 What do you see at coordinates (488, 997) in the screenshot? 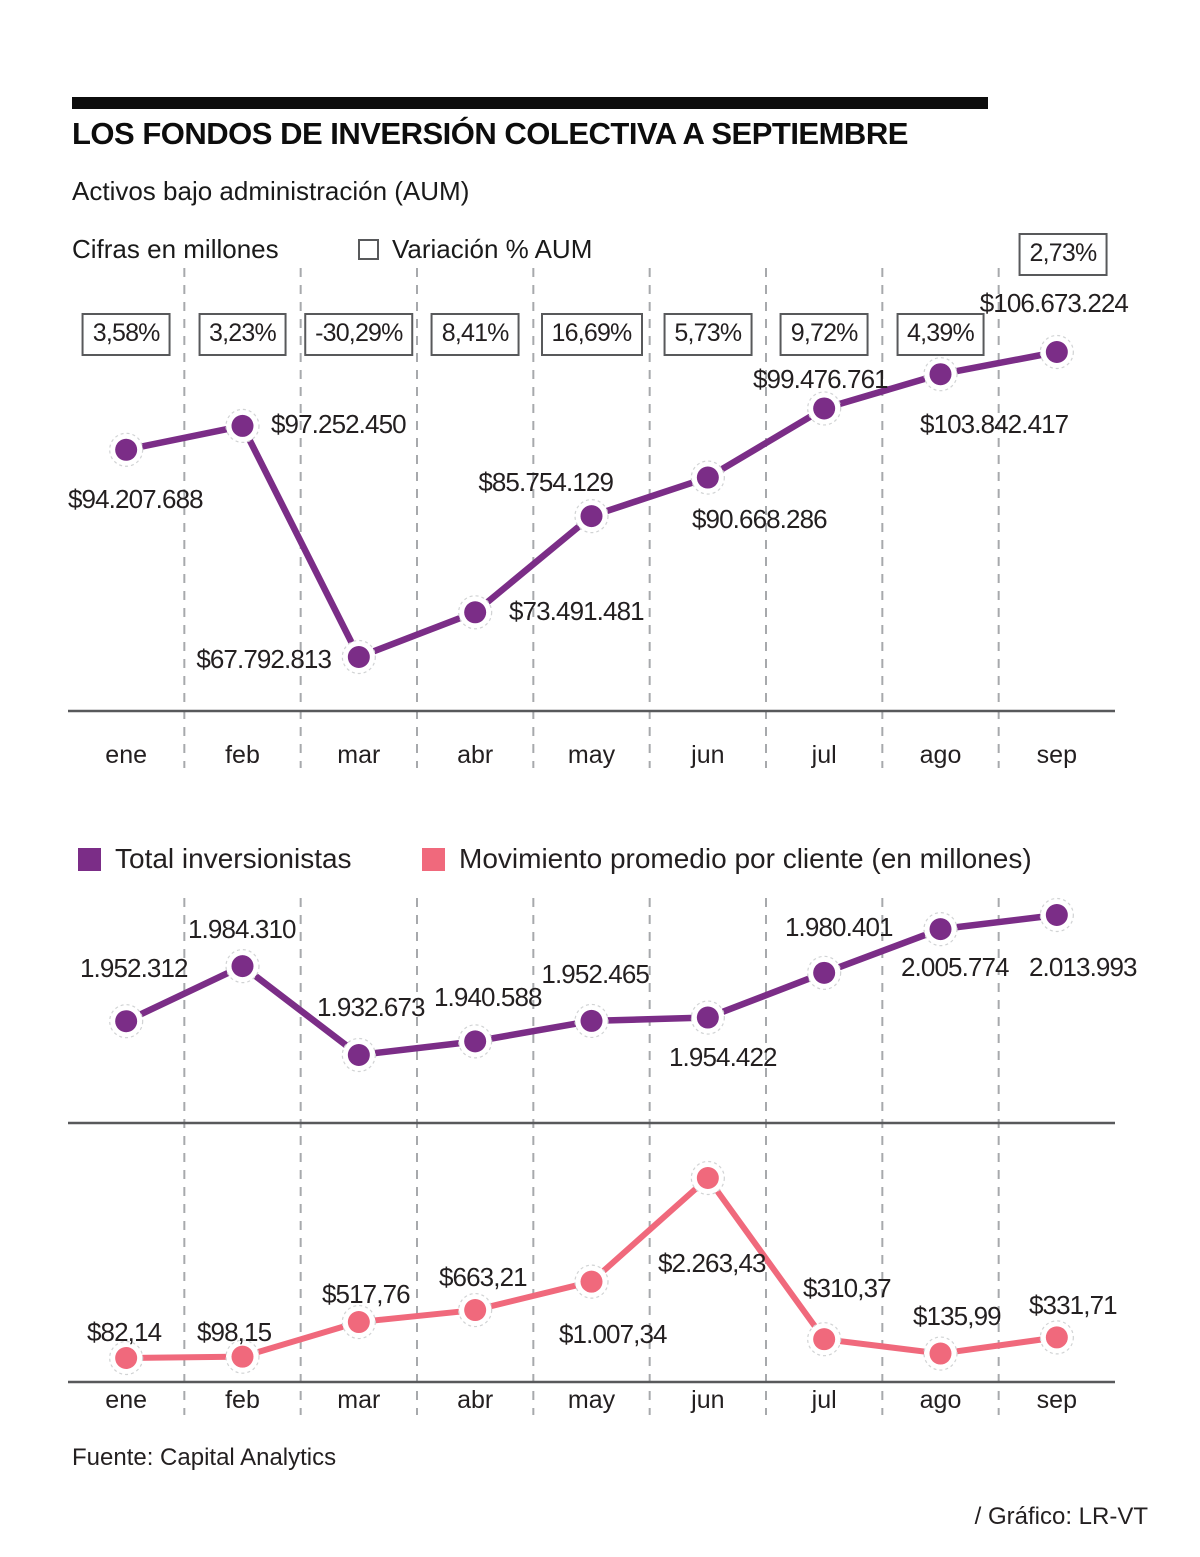
I see `total_inversionistas-value-label: 1.940.588` at bounding box center [488, 997].